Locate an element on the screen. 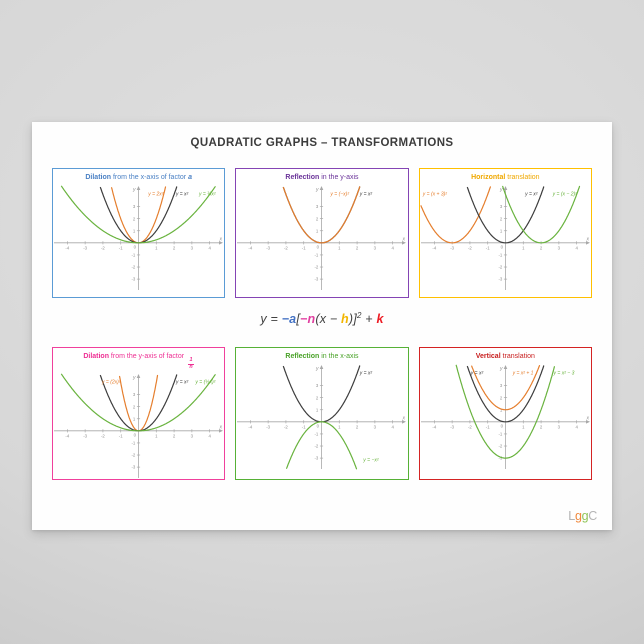  curve-label: y = (x − 2)² is located at coordinates (564, 194).